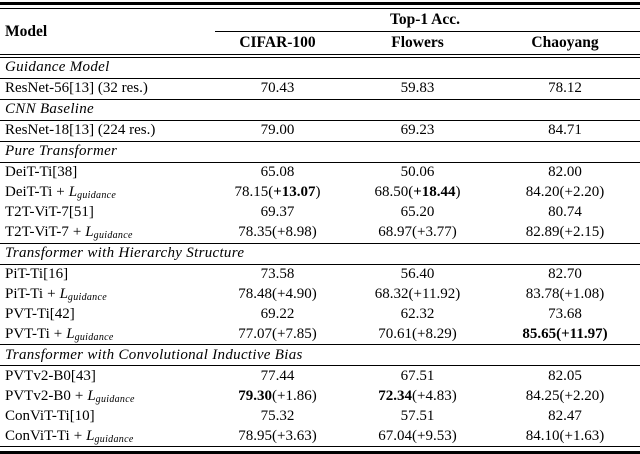 Image resolution: width=640 pixels, height=454 pixels. What do you see at coordinates (294, 333) in the screenshot?
I see `accuracy-gain: +7.85` at bounding box center [294, 333].